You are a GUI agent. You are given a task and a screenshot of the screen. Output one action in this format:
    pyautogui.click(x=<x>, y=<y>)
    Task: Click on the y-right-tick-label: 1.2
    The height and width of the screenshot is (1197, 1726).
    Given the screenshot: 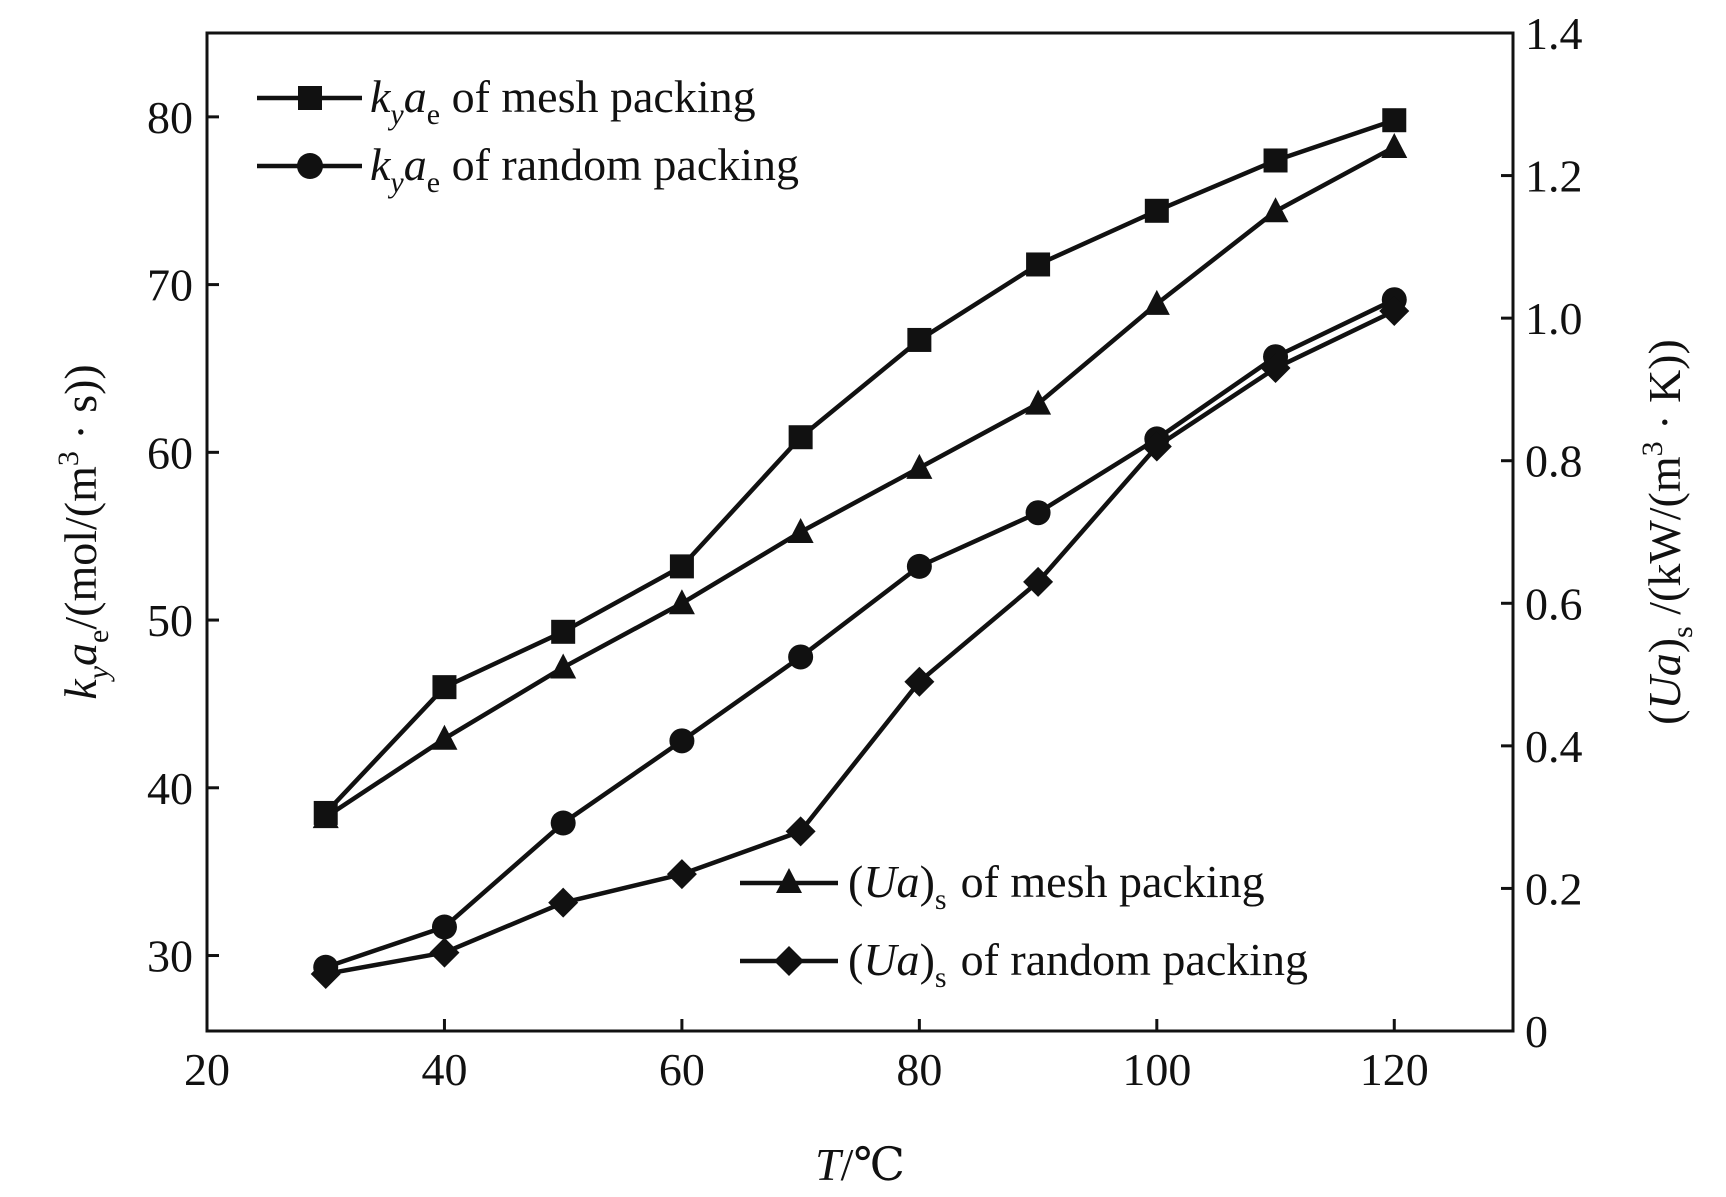 What is the action you would take?
    pyautogui.click(x=1554, y=176)
    